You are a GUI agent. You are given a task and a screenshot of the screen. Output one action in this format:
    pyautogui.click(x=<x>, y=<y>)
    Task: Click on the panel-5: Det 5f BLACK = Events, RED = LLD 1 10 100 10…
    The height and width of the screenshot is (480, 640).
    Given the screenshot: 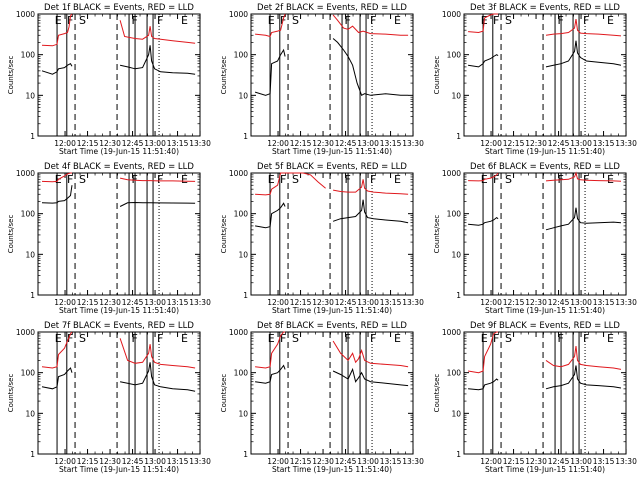 What is the action you would take?
    pyautogui.click(x=322, y=238)
    